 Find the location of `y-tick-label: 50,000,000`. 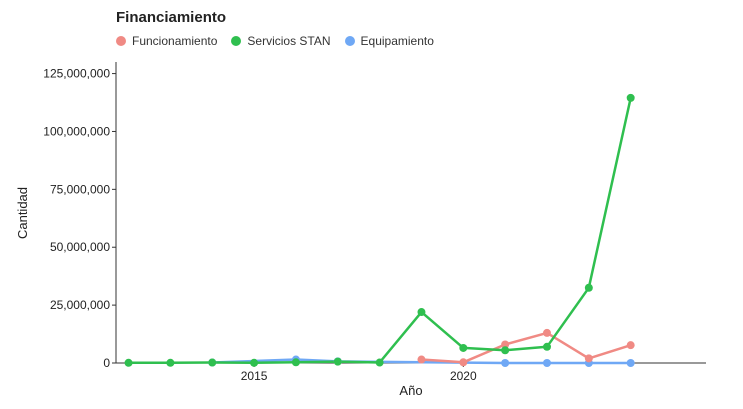

y-tick-label: 50,000,000 is located at coordinates (80, 247).